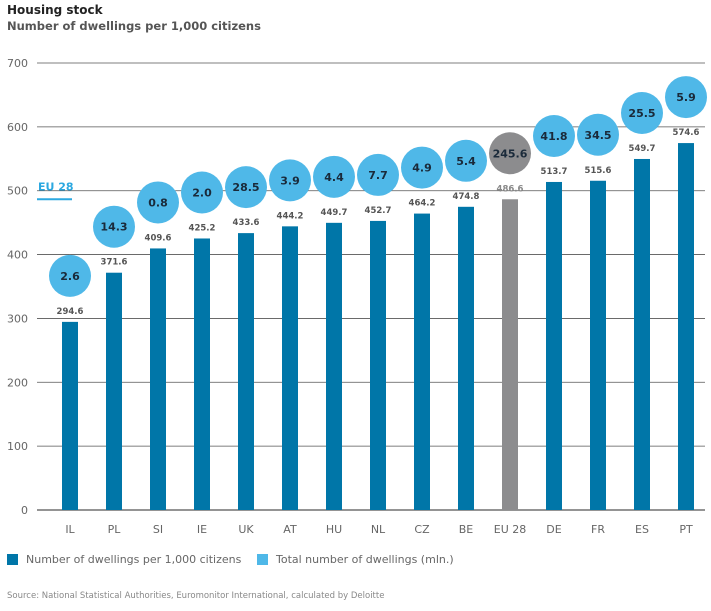  I want to click on y-tick-label: 200, so click(17, 382).